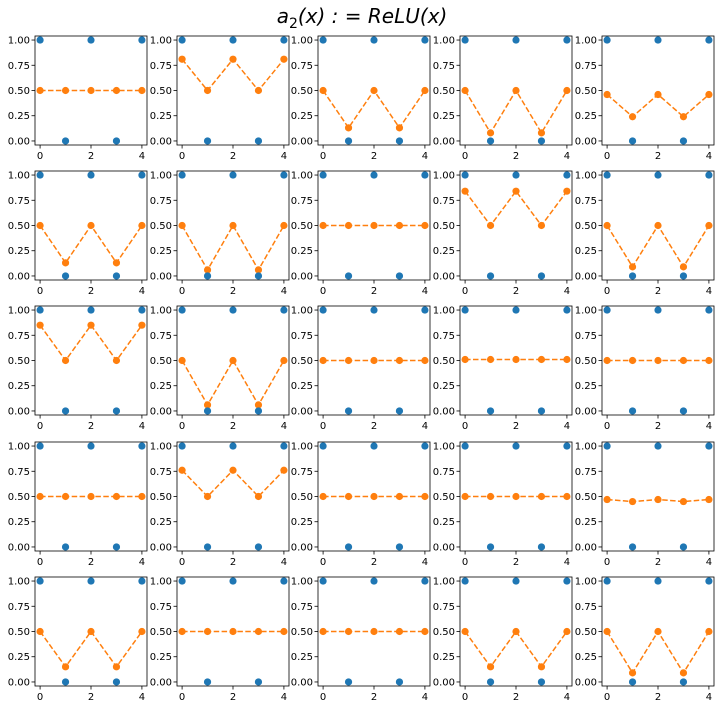  What do you see at coordinates (372, 16) in the screenshot?
I see `title-part-2: (x) : = ReLU(x)` at bounding box center [372, 16].